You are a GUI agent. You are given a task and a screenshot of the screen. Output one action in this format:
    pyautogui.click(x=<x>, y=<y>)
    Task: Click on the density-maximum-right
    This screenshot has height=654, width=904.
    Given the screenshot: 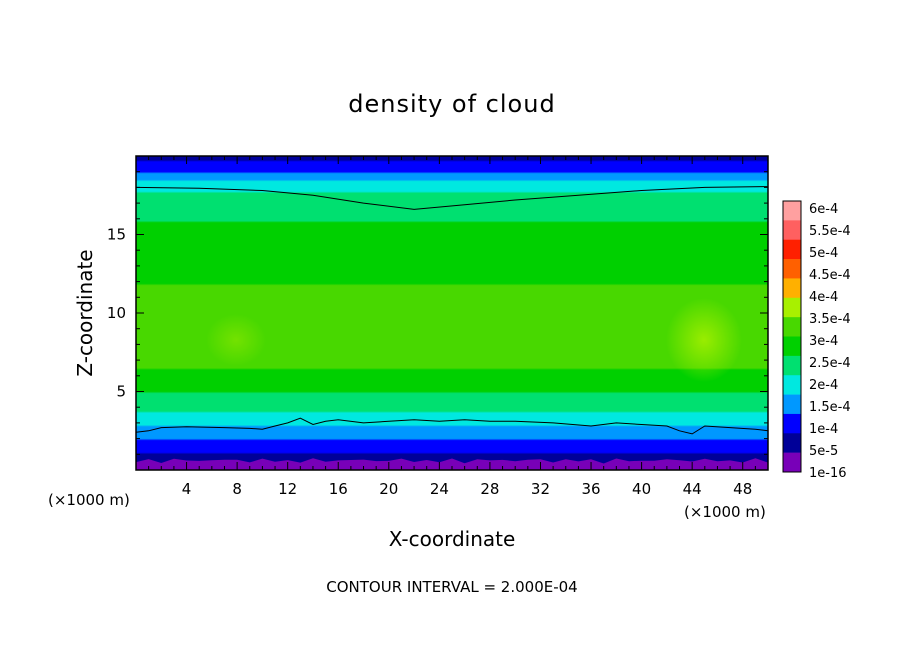 What is the action you would take?
    pyautogui.click(x=704, y=340)
    